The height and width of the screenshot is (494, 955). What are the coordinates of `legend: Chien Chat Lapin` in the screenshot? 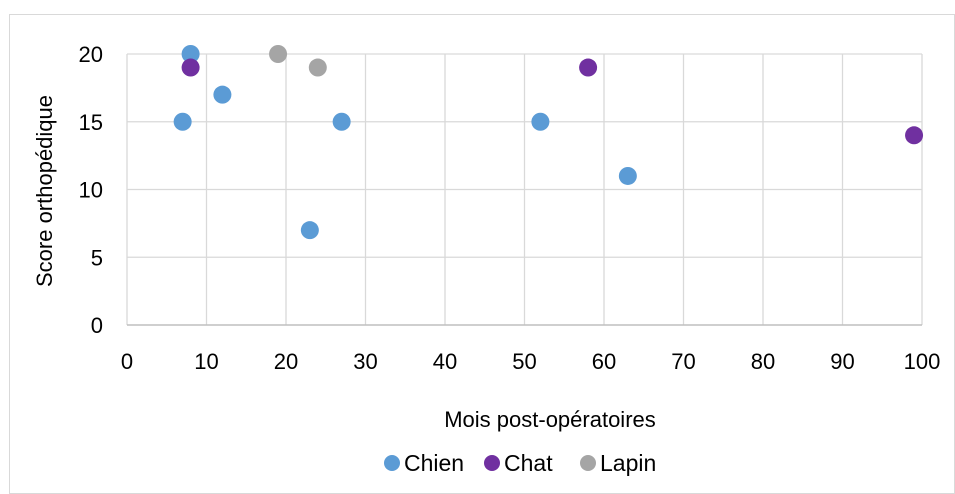 It's located at (520, 463).